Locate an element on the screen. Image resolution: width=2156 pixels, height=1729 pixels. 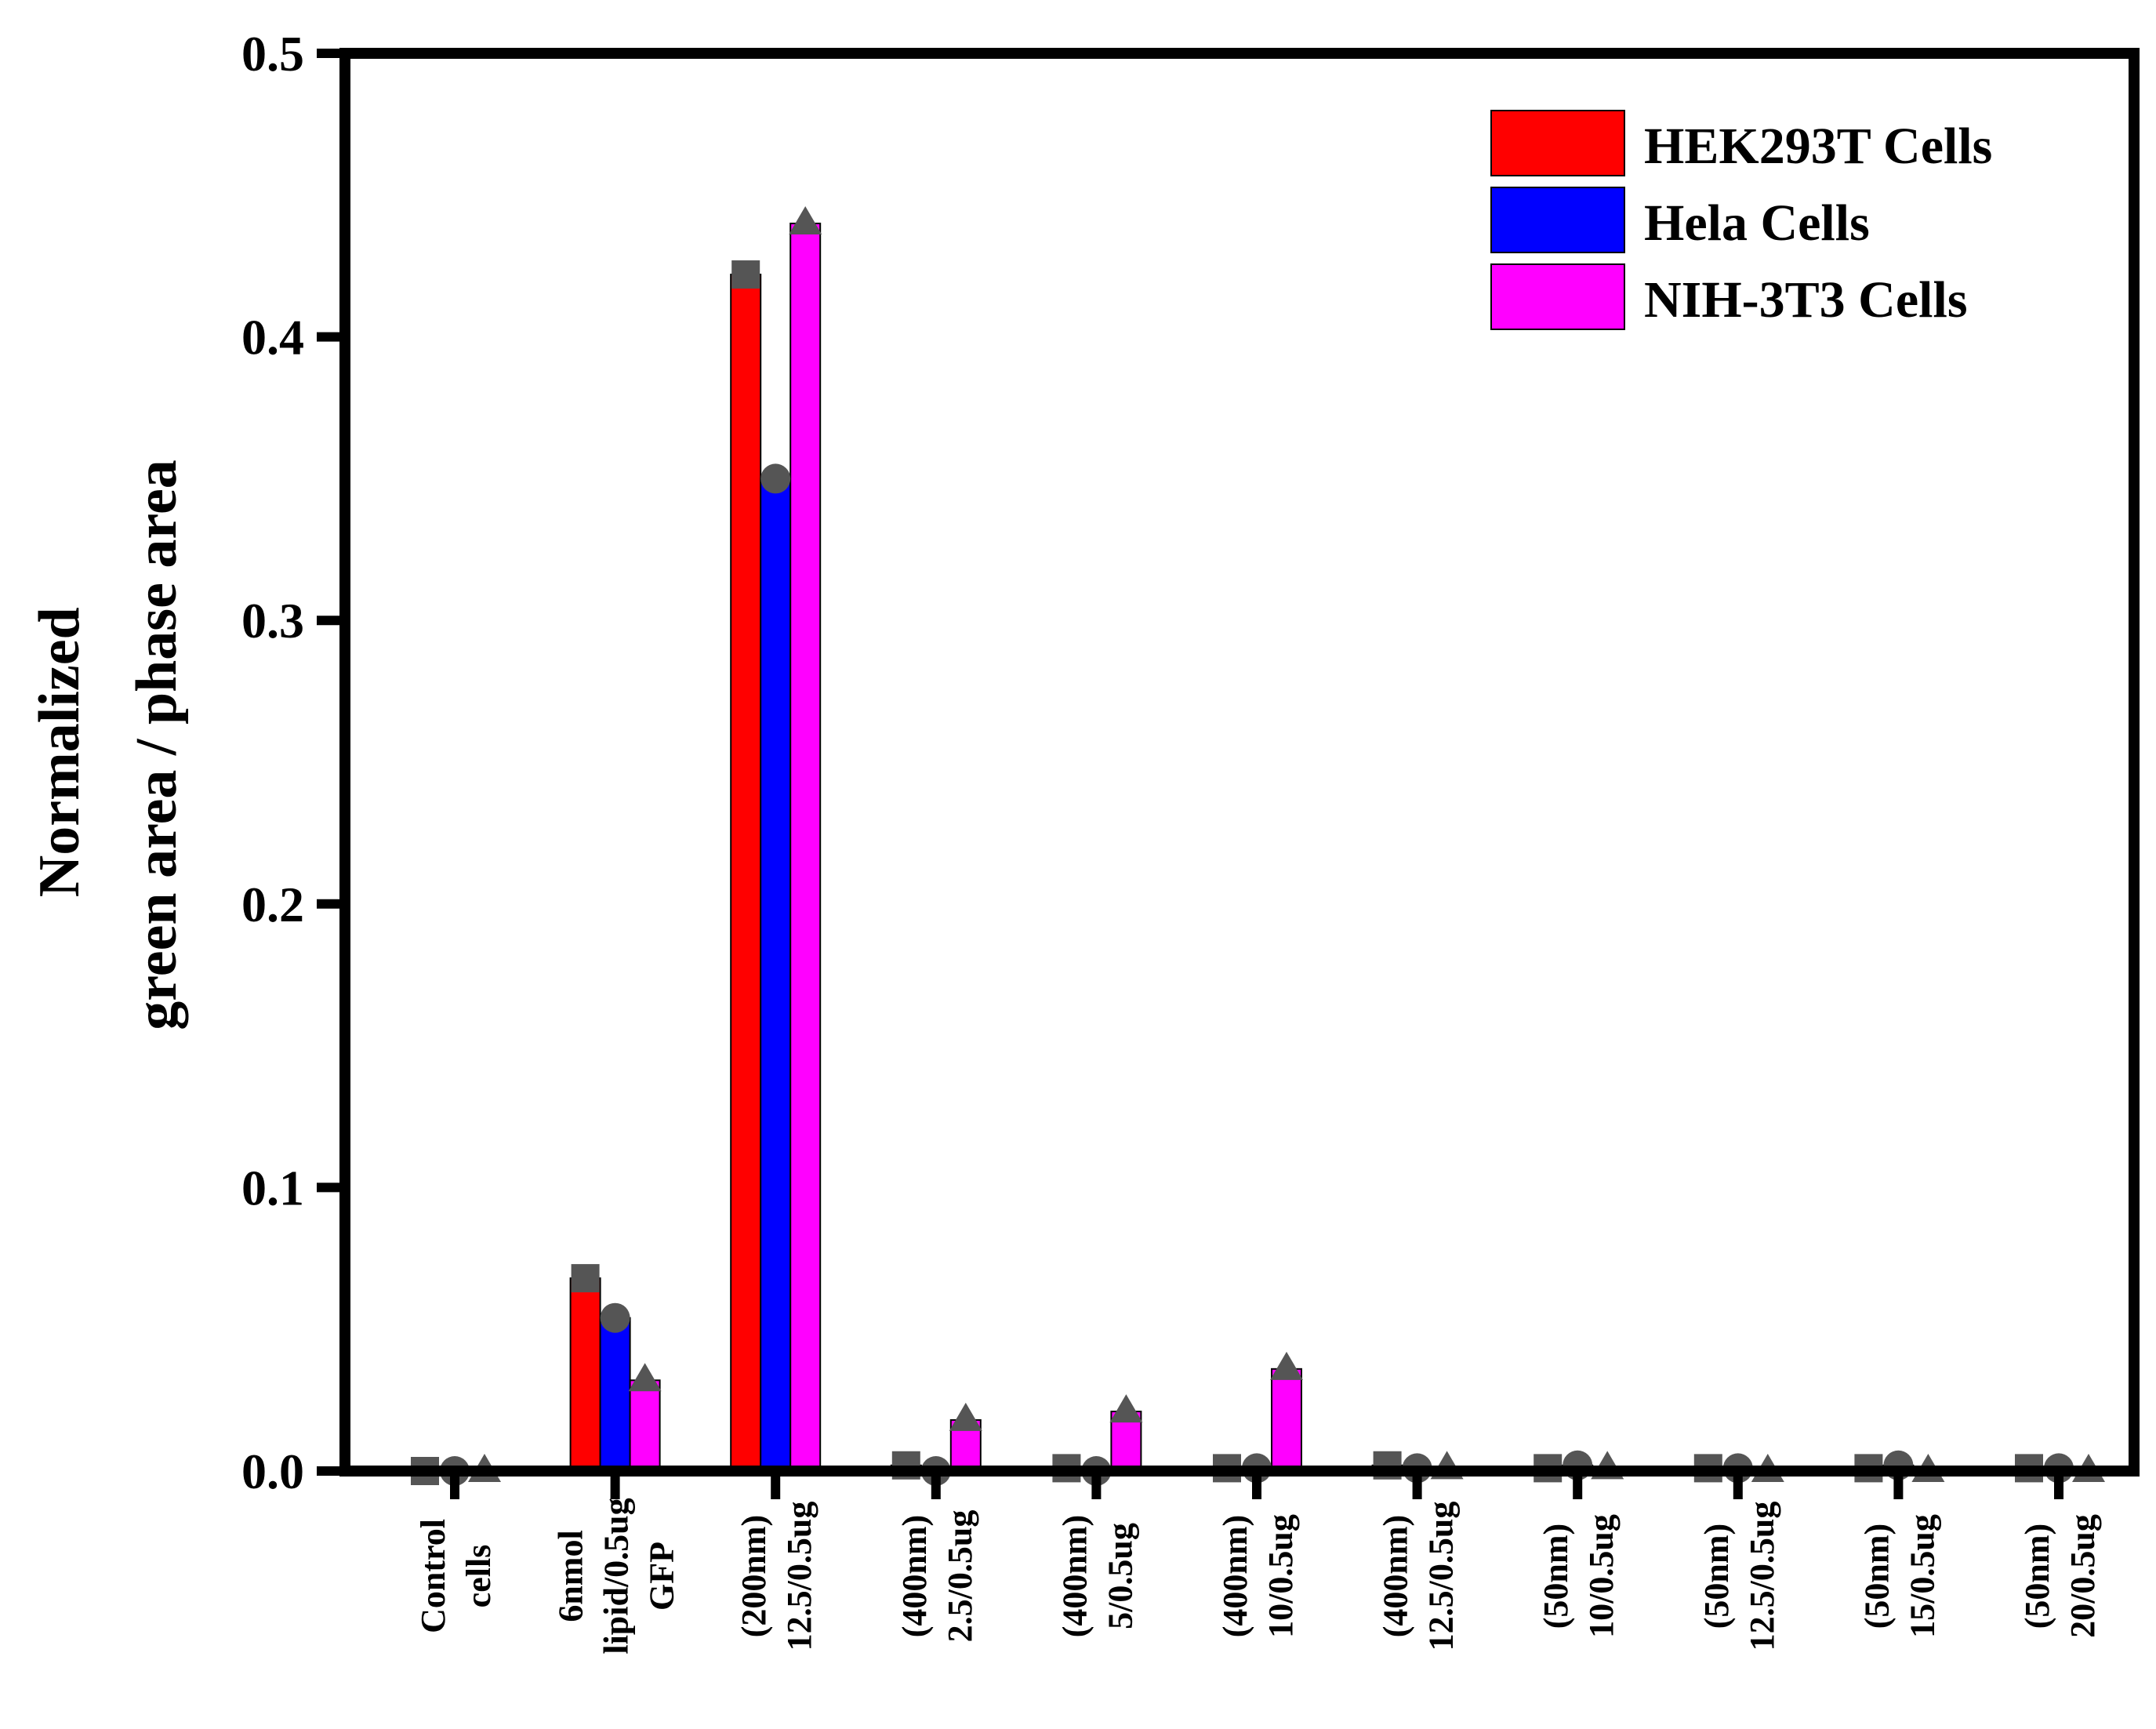
x-tick-label-line: 6nmol is located at coordinates (571, 1576).